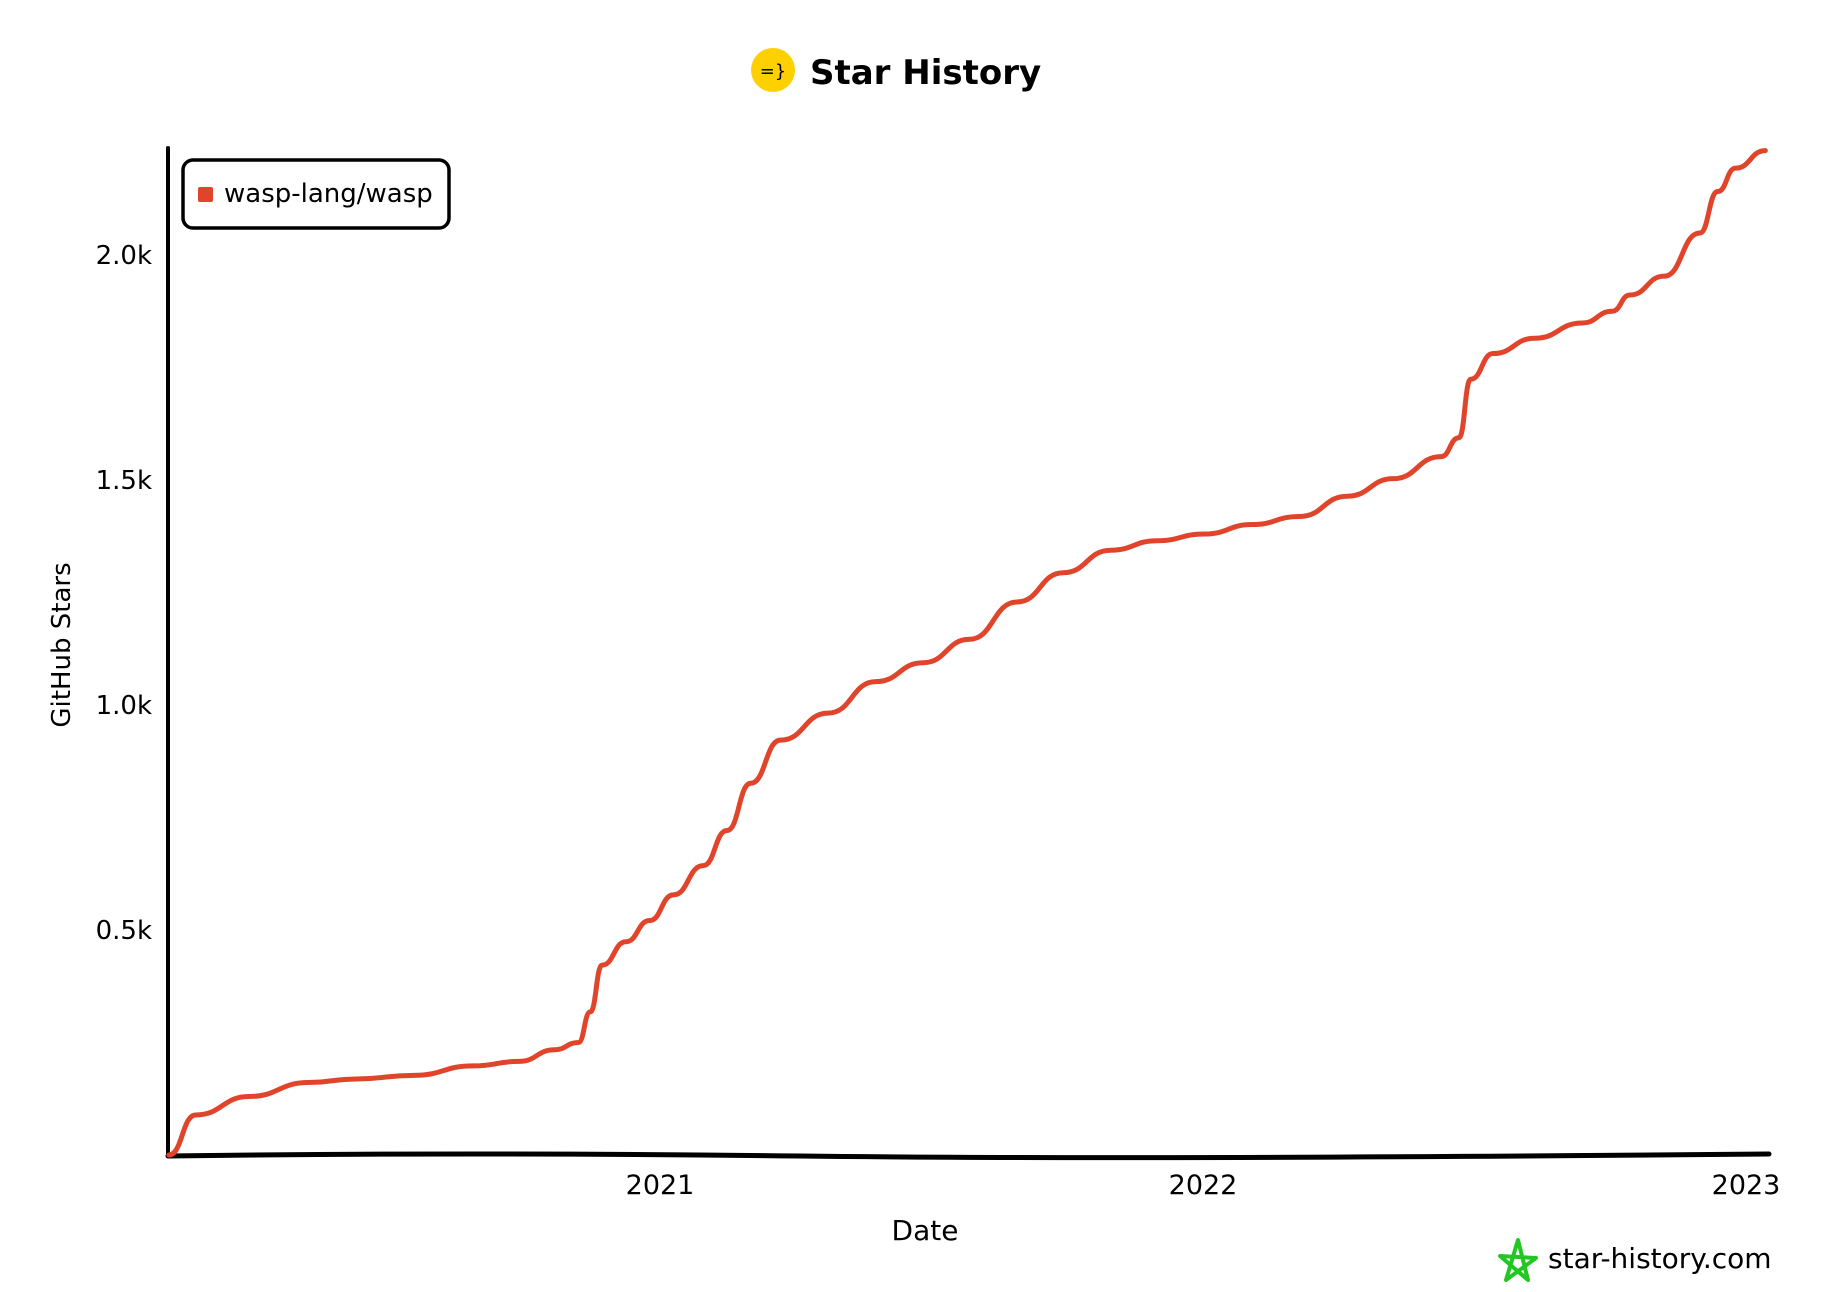 Image resolution: width=1832 pixels, height=1292 pixels. Describe the element at coordinates (968, 1156) in the screenshot. I see `x-axis` at that location.